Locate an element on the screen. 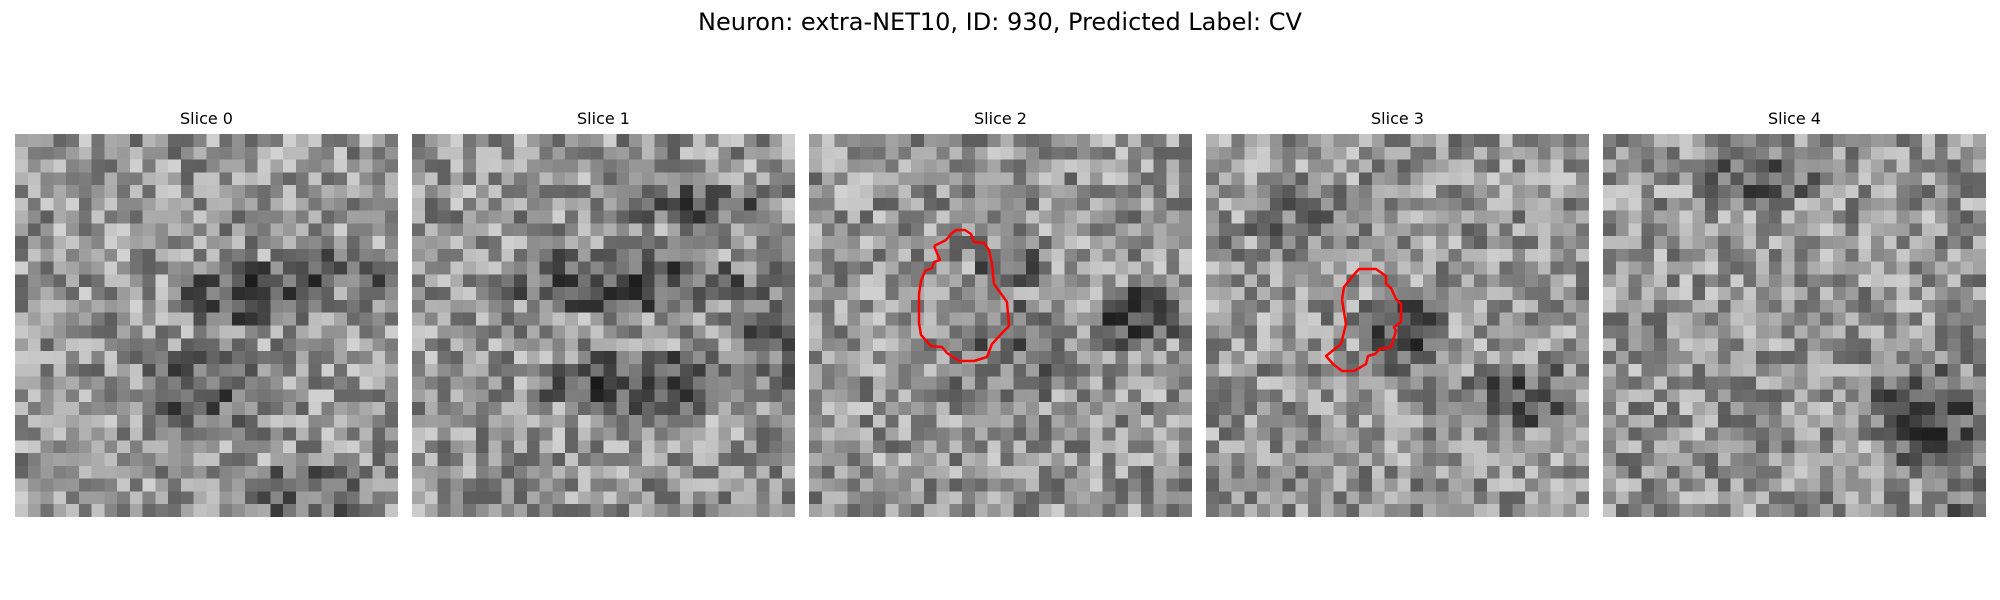 The width and height of the screenshot is (2000, 600). slice-panel-3: Slice 3 is located at coordinates (1397, 312).